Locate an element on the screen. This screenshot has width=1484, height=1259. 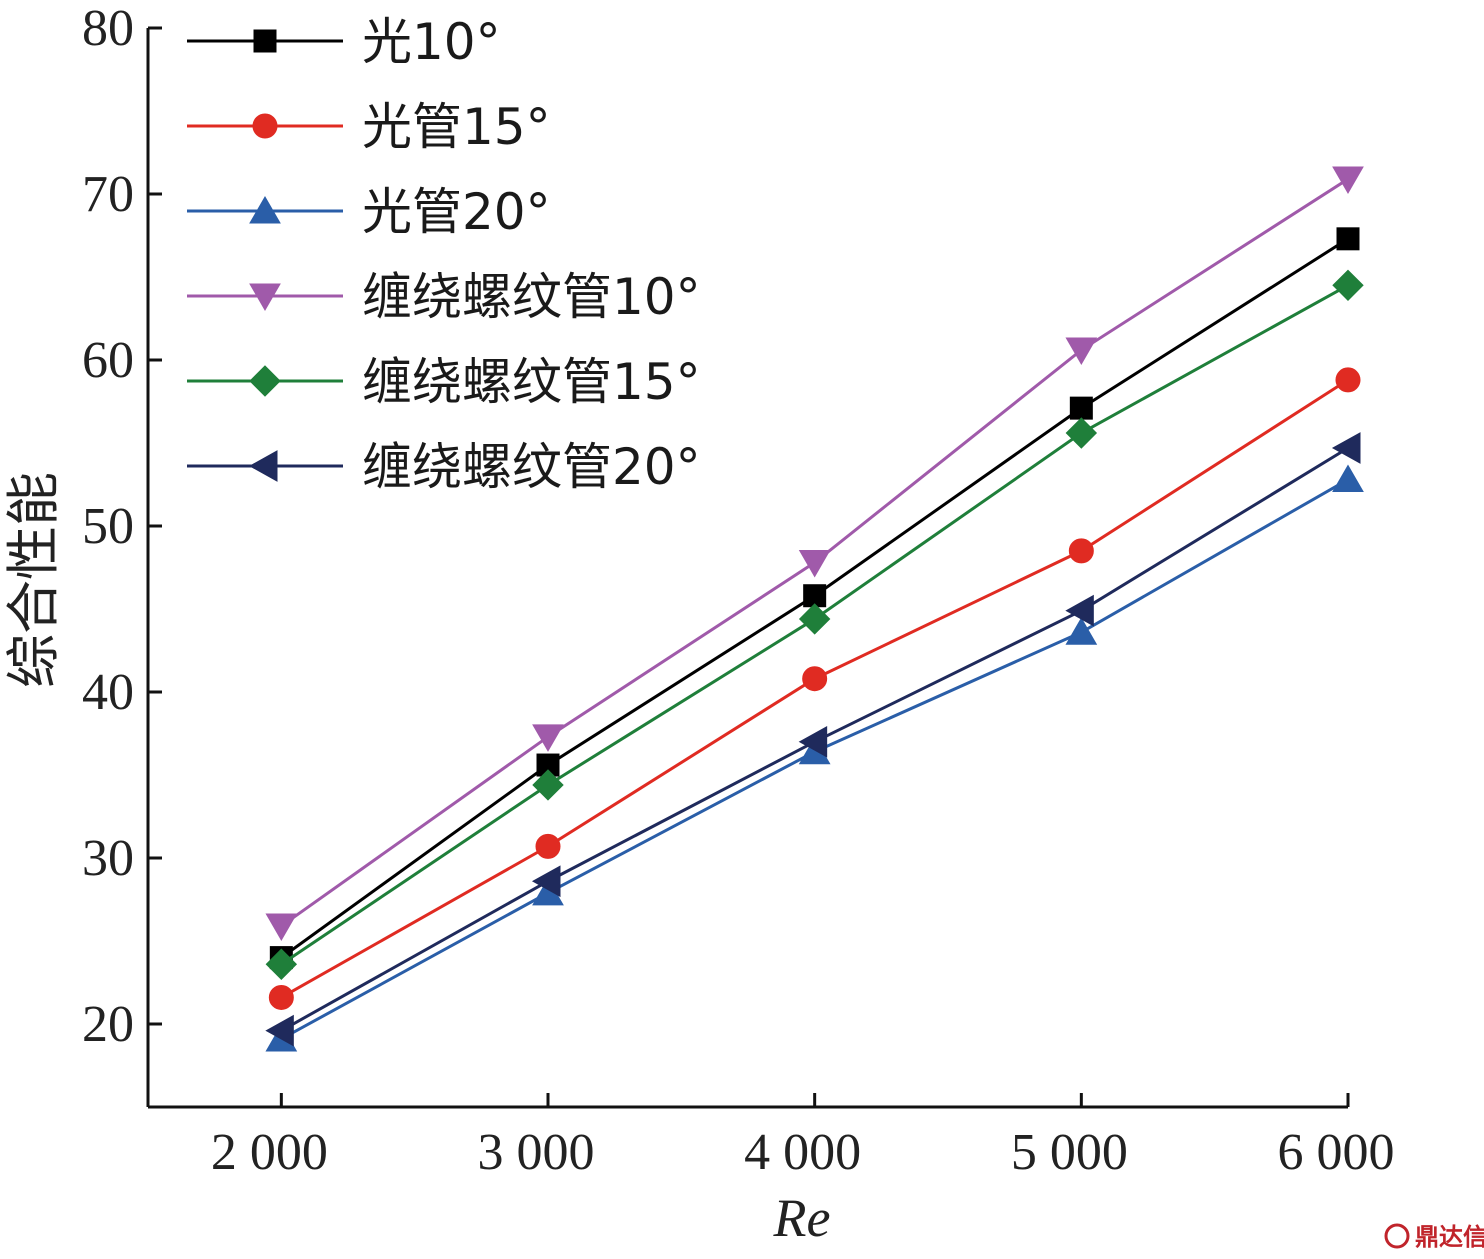
legend: 光10° 光管15° 光管20° 缠绕螺纹管10° 缠绕螺纹管15° 缠绕螺纹管20° is located at coordinates (444, 254).